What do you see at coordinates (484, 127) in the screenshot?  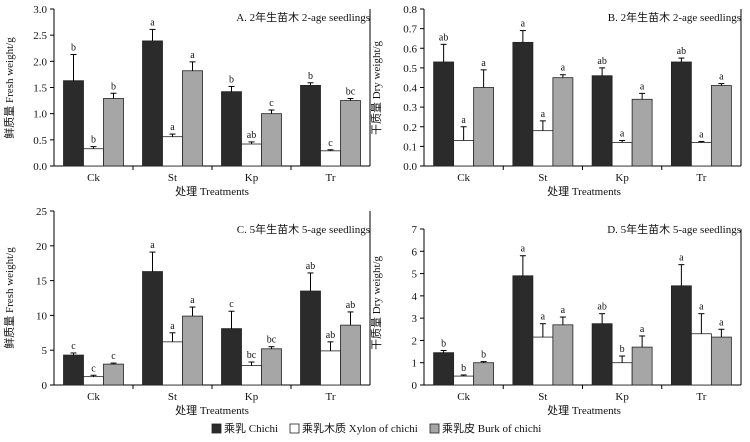 I see `panel-b-bar-burk-ck` at bounding box center [484, 127].